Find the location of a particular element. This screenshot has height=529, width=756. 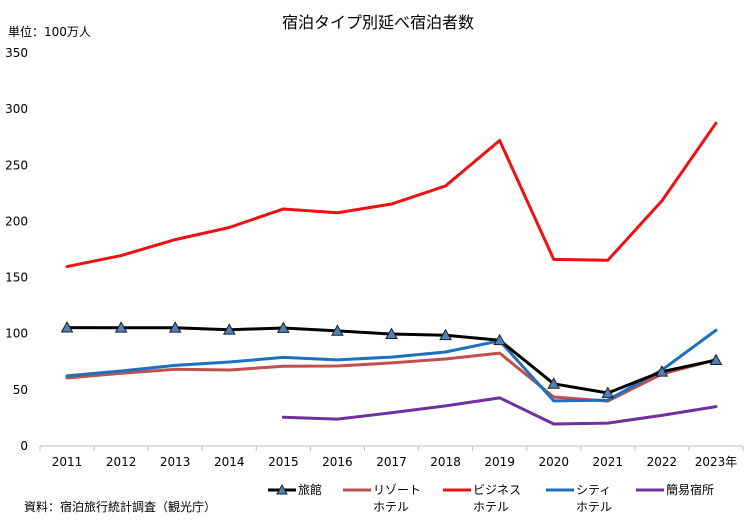

x-tick-label: 2015 is located at coordinates (283, 462).